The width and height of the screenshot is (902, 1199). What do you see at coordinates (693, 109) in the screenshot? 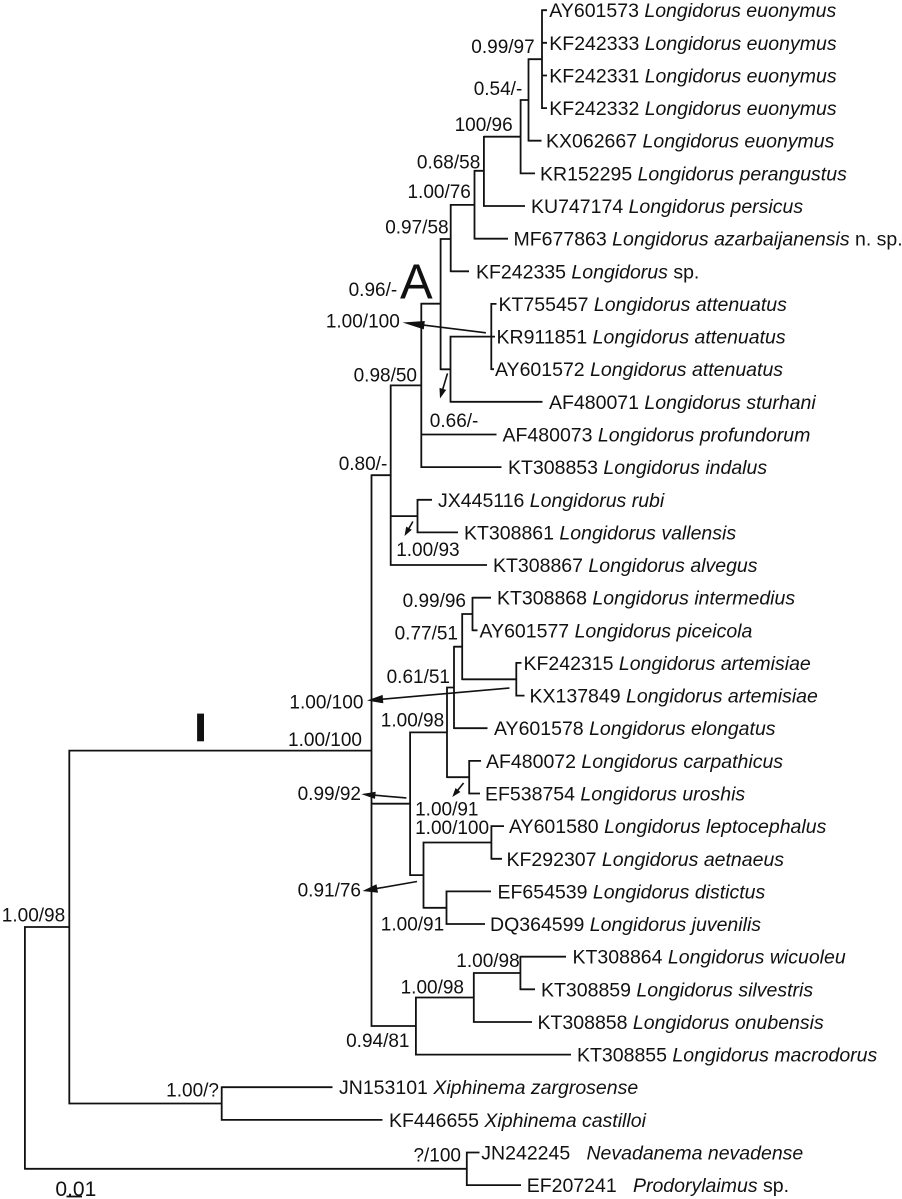
I see `svg-text: KF242332 Longidorus euonymus` at bounding box center [693, 109].